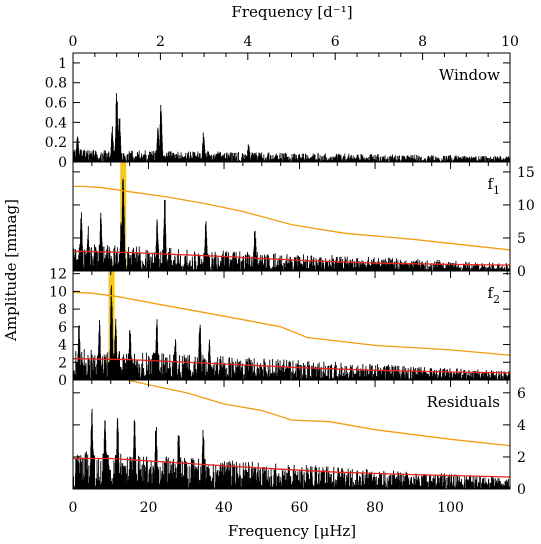 The width and height of the screenshot is (541, 544). Describe the element at coordinates (292, 531) in the screenshot. I see `bottom-axis-label: Frequency [μHz]` at that location.